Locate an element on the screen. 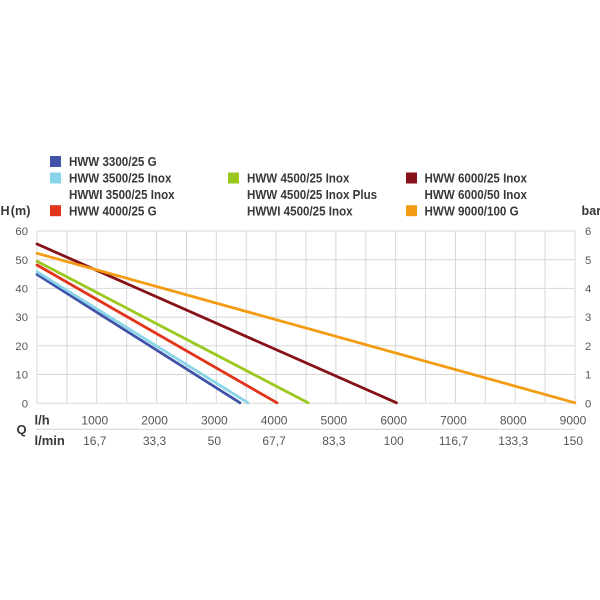 This screenshot has height=600, width=600. svg-text: l/min is located at coordinates (50, 440).